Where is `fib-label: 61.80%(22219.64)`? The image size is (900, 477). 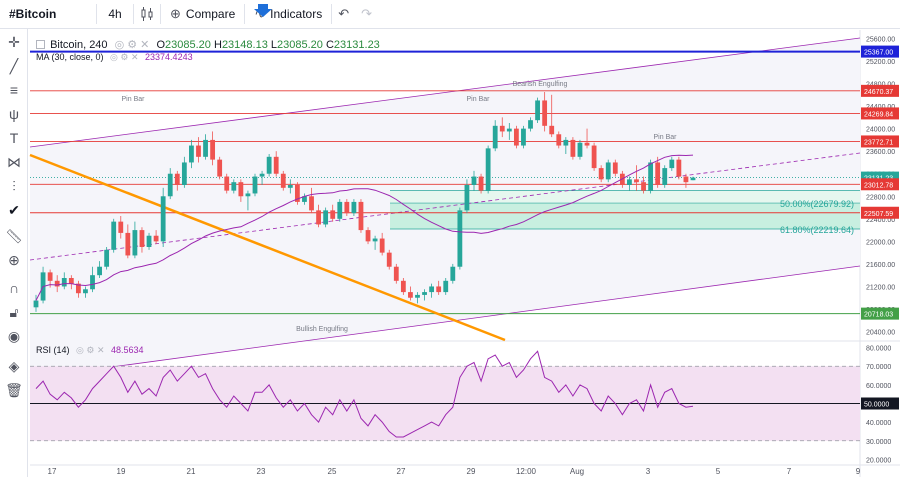 fib-label: 61.80%(22219.64) is located at coordinates (817, 230).